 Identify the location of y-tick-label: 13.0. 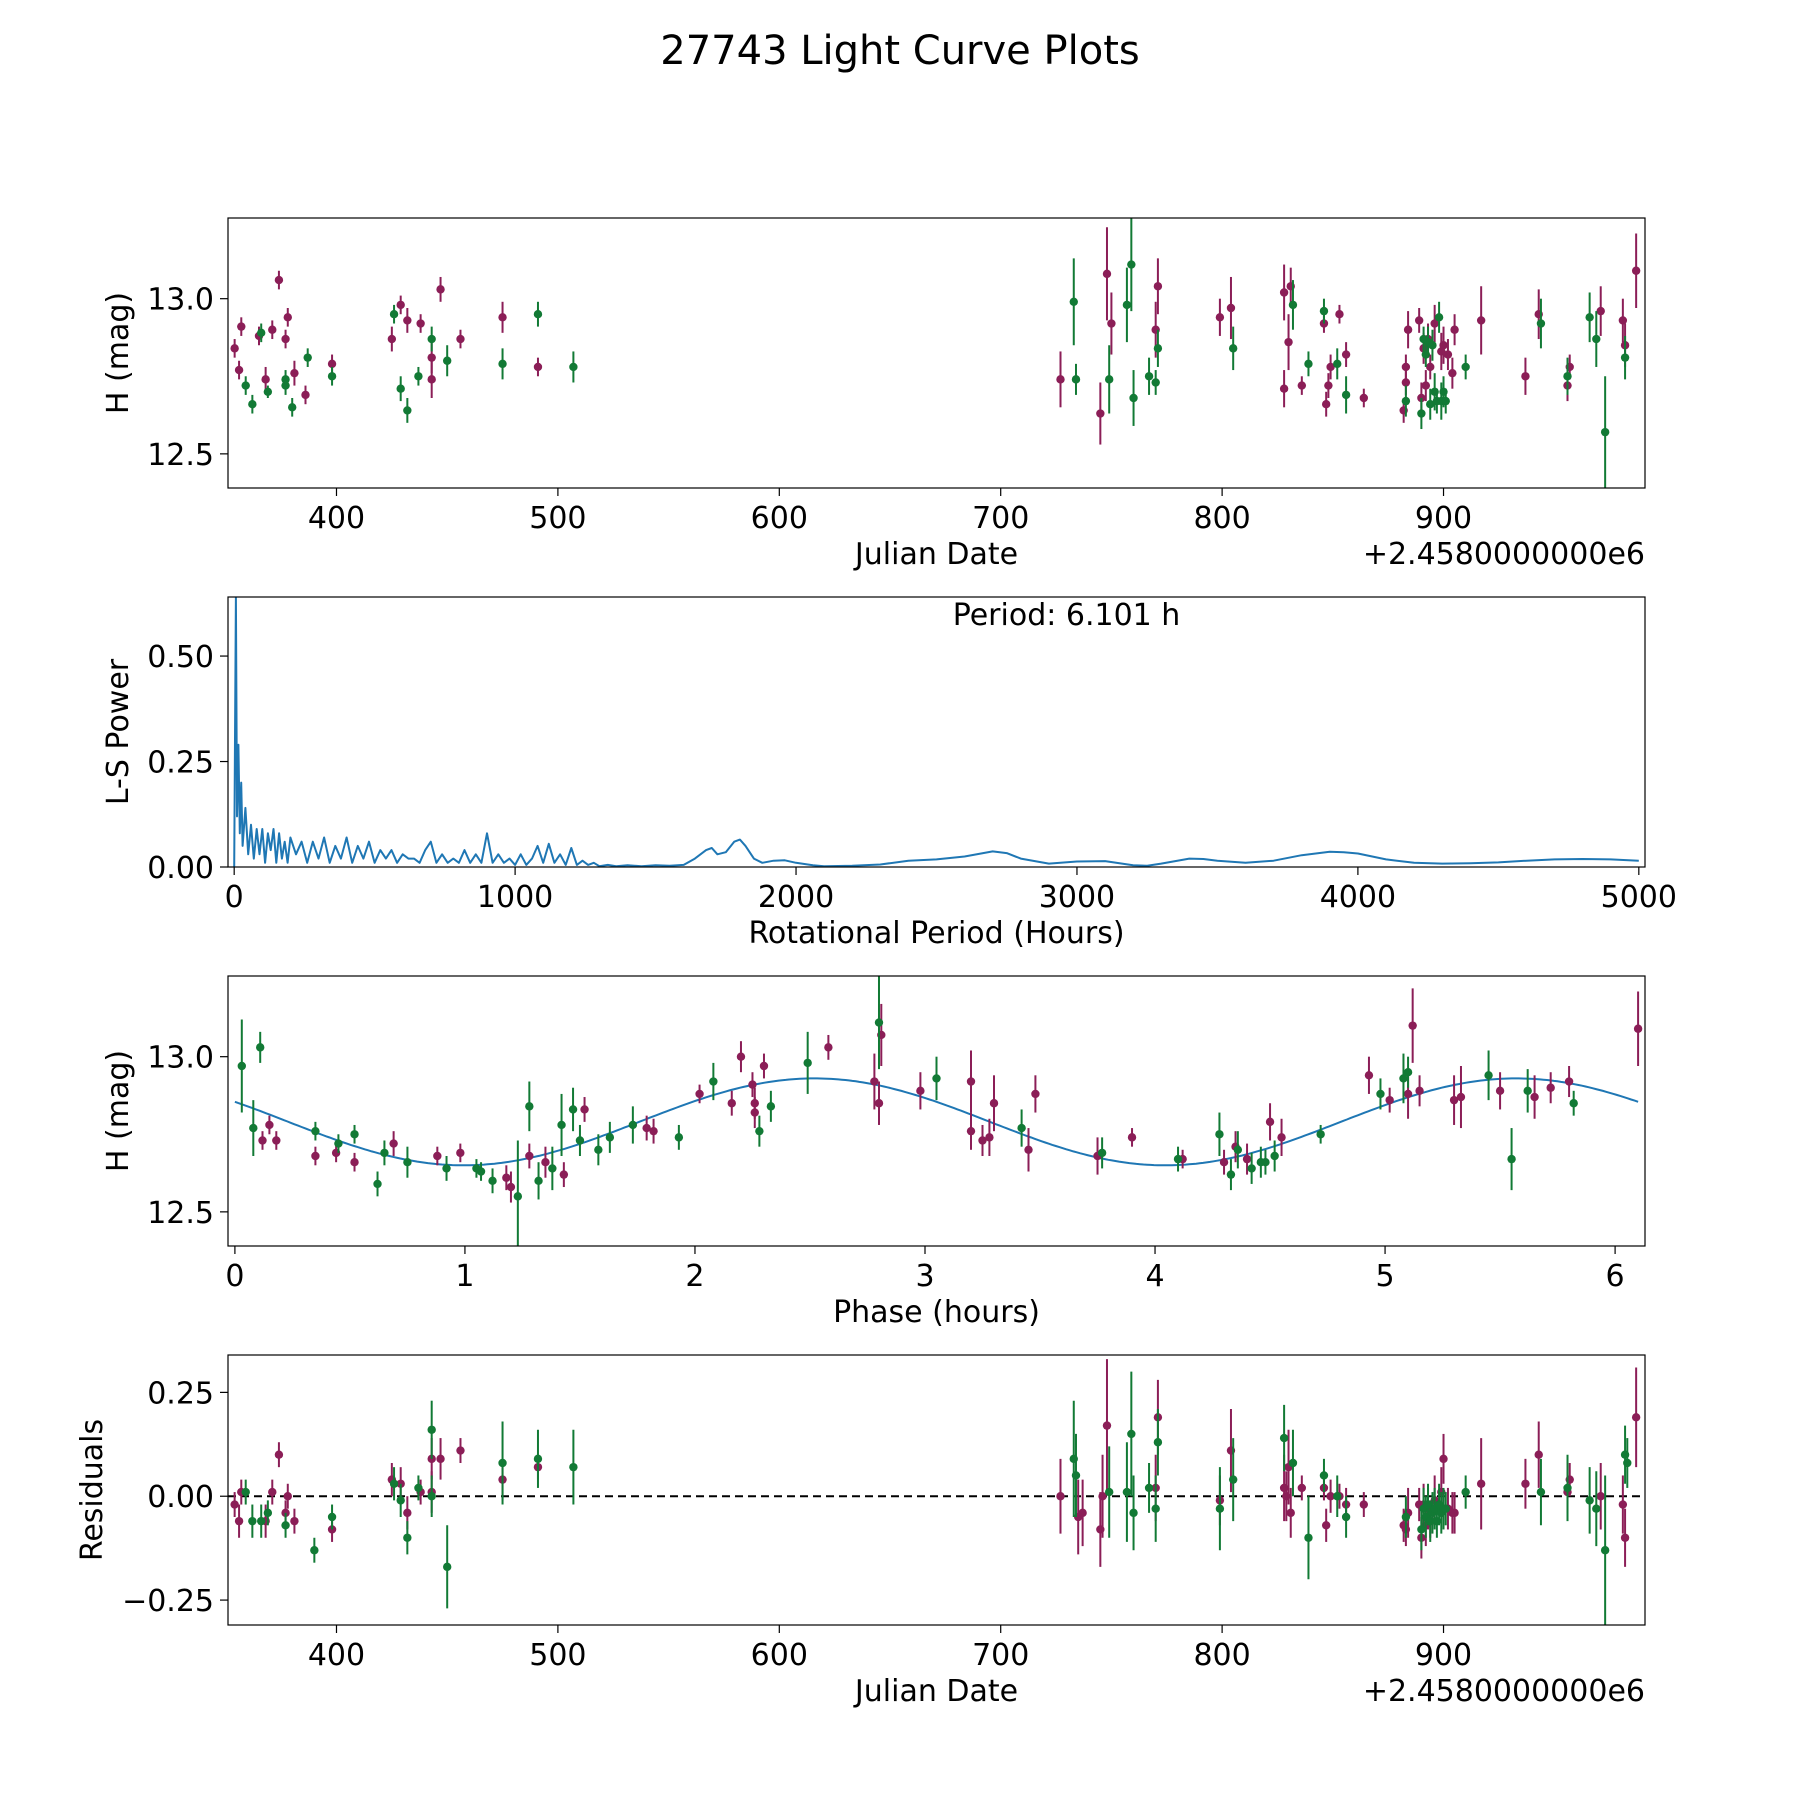
(180, 300).